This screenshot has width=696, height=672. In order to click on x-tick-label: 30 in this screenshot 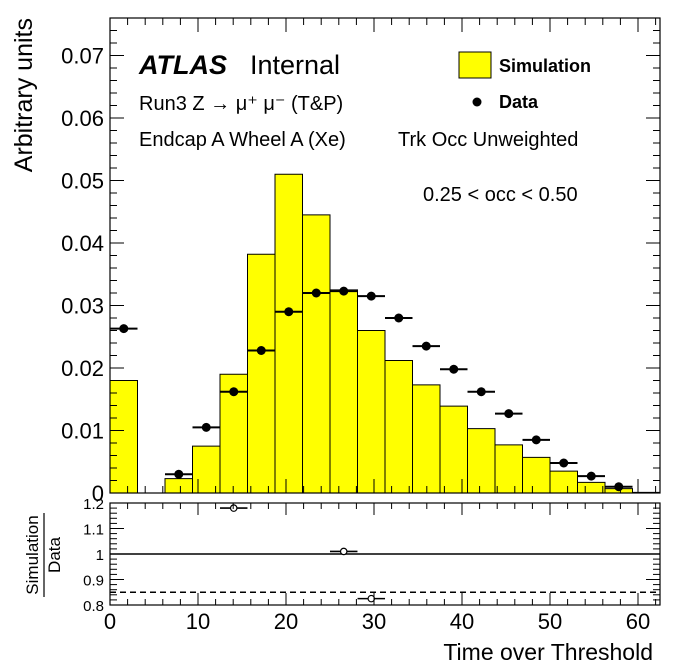, I will do `click(374, 621)`.